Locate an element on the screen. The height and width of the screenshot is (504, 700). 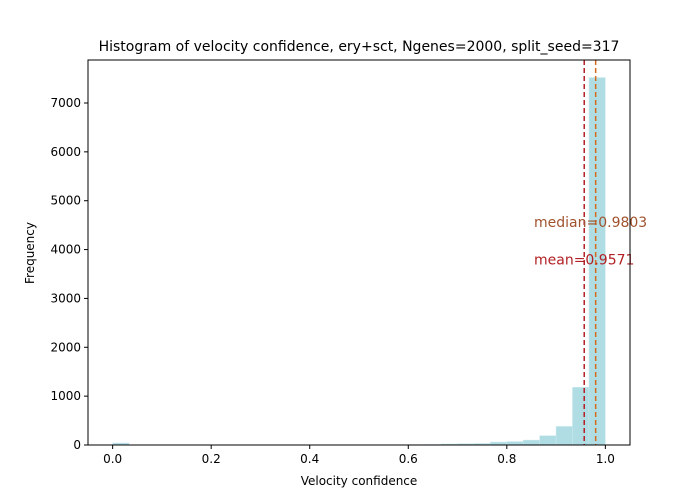
x-tick-label: 0.6 is located at coordinates (408, 459).